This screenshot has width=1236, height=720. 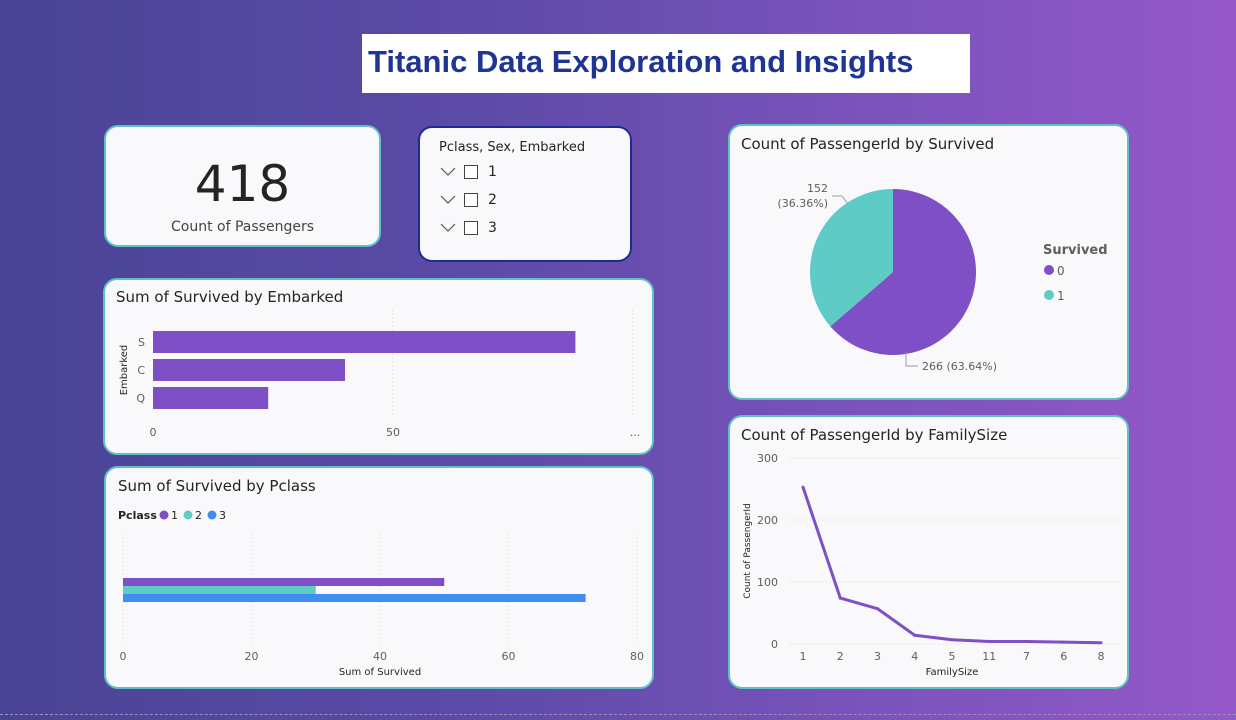 What do you see at coordinates (1061, 271) in the screenshot?
I see `legend-label: 0` at bounding box center [1061, 271].